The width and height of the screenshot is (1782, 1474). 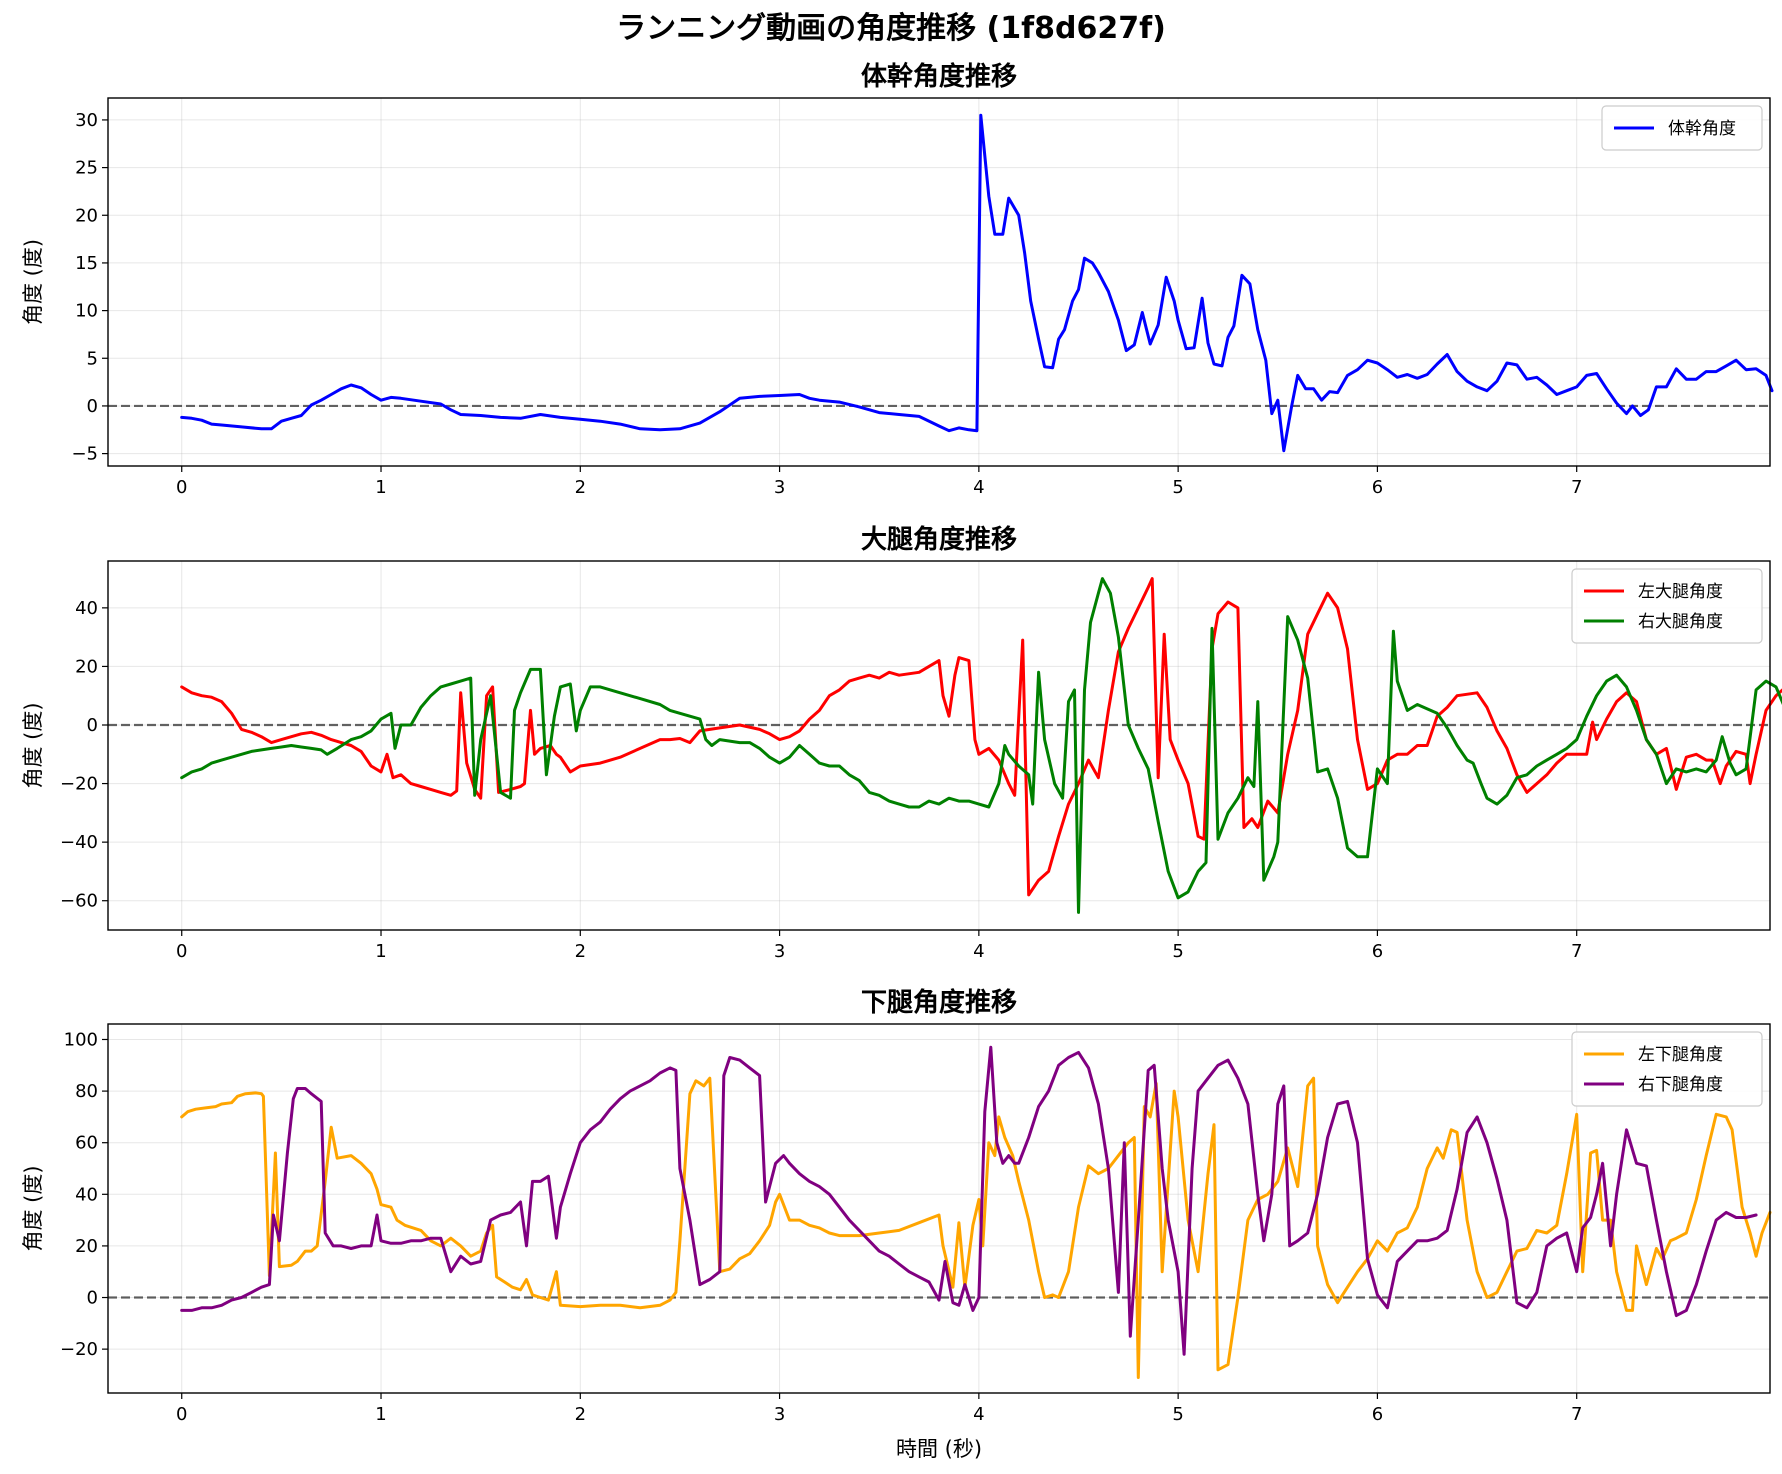 I want to click on y-tick-label: 25, so click(x=86, y=168).